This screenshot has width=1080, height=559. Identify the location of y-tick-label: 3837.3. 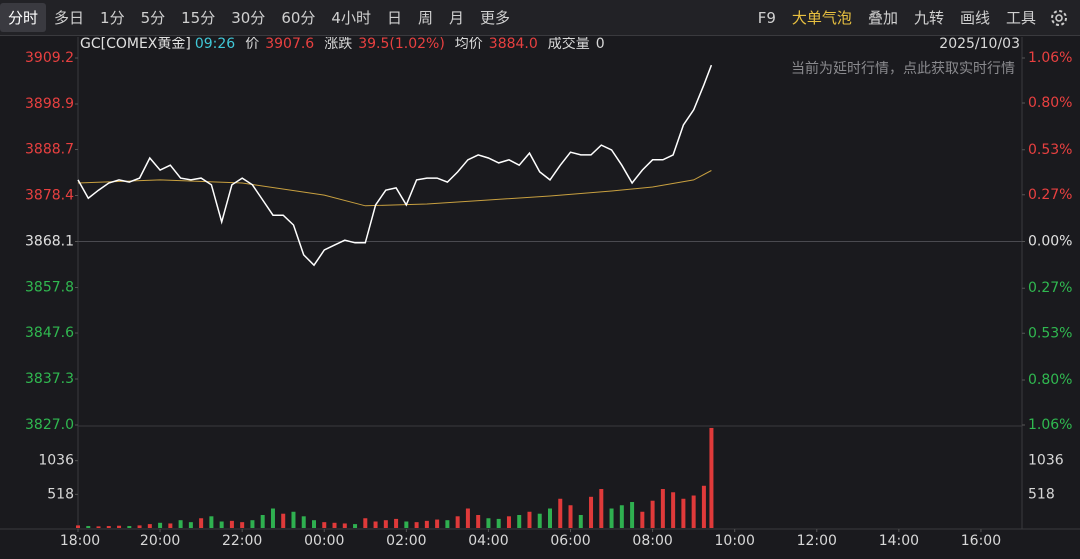
(49, 379).